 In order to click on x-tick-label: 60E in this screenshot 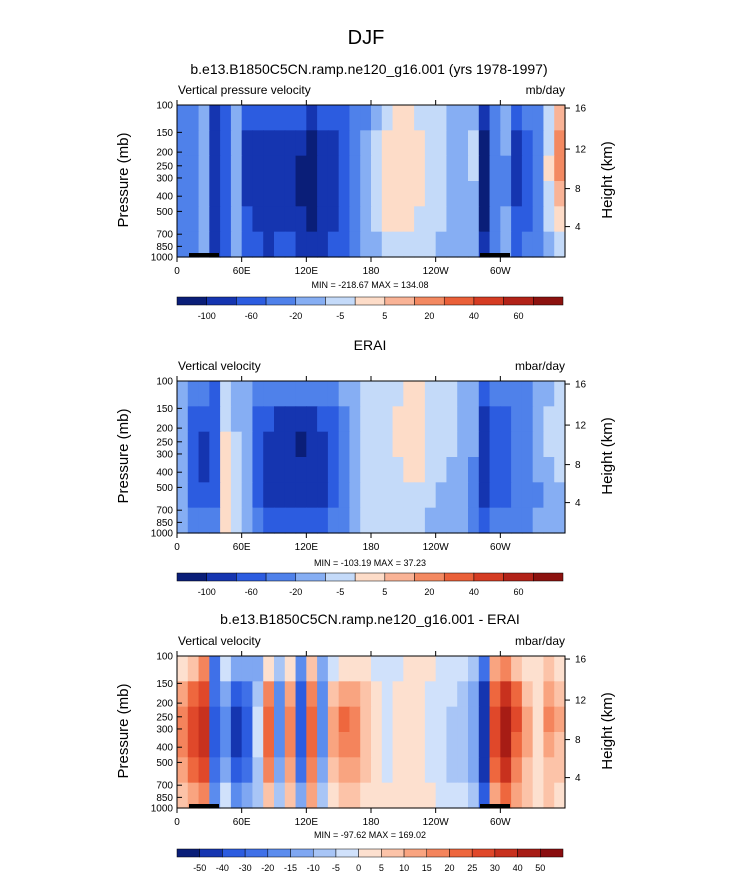, I will do `click(242, 822)`.